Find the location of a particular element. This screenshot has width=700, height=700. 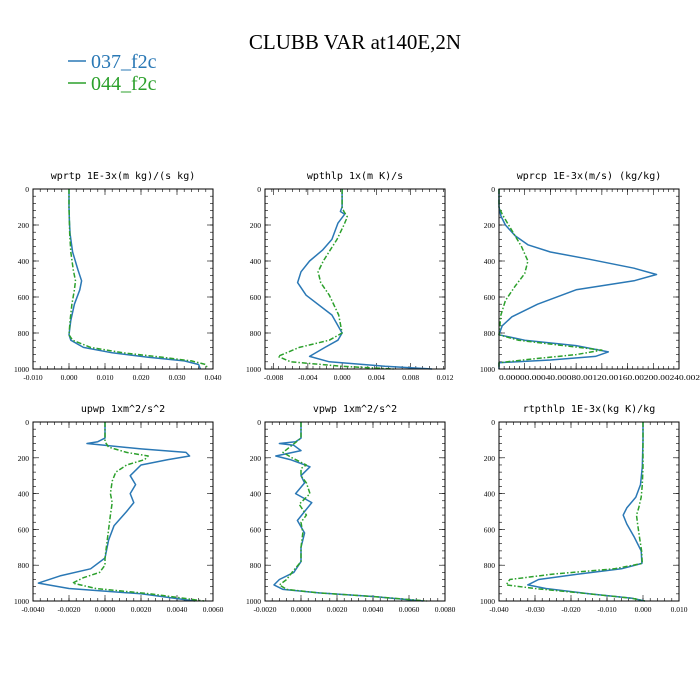

x-tick-label: 0.004 is located at coordinates (376, 377).